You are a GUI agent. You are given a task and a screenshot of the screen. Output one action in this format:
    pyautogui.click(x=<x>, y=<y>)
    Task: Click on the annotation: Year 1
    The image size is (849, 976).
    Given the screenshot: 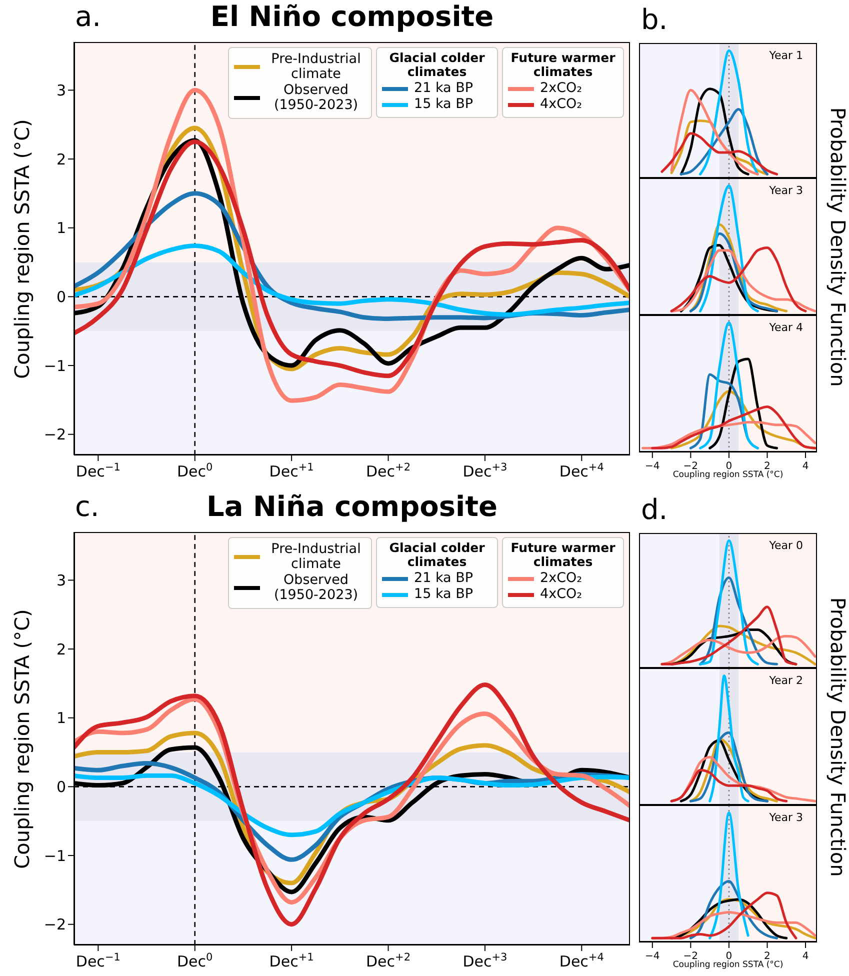 What is the action you would take?
    pyautogui.click(x=786, y=55)
    